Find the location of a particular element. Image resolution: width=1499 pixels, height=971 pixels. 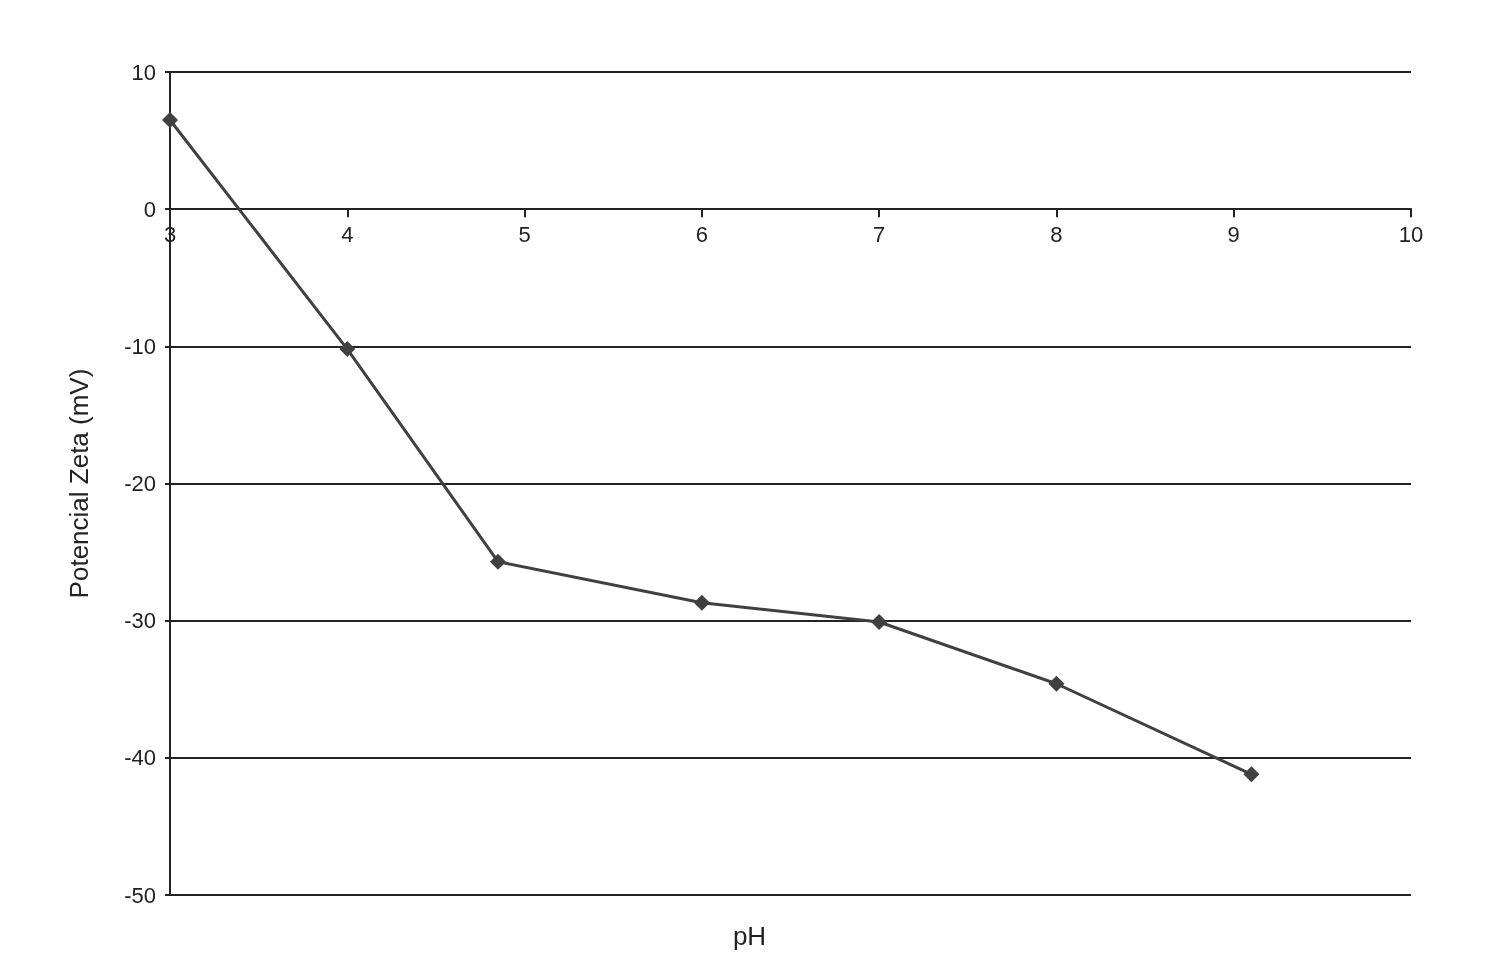

x-tick-label: 8 is located at coordinates (1056, 234).